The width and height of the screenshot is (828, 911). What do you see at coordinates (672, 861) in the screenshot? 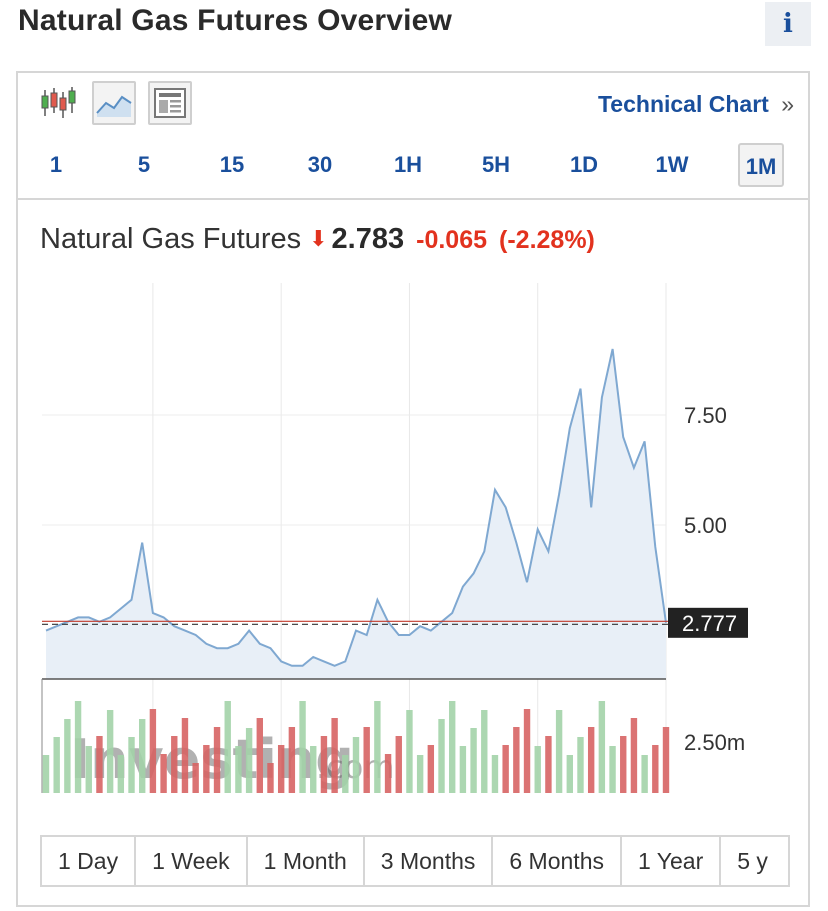
I see `range-1-year: 1 Year` at bounding box center [672, 861].